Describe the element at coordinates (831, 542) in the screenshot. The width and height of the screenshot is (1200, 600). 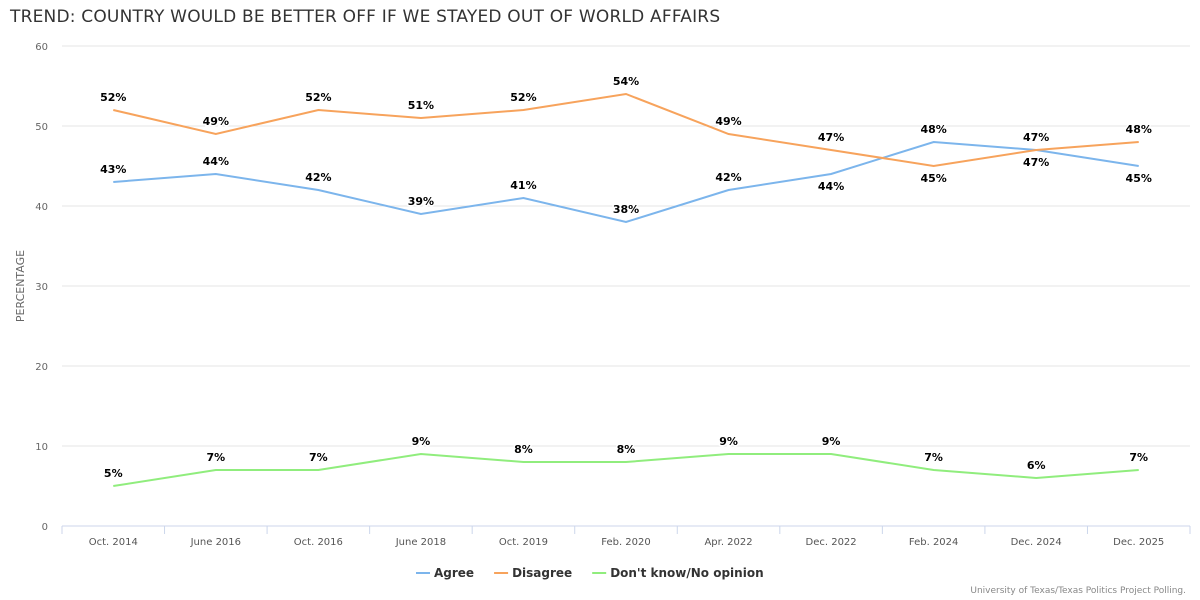
I see `x-tick-label: Dec. 2022` at that location.